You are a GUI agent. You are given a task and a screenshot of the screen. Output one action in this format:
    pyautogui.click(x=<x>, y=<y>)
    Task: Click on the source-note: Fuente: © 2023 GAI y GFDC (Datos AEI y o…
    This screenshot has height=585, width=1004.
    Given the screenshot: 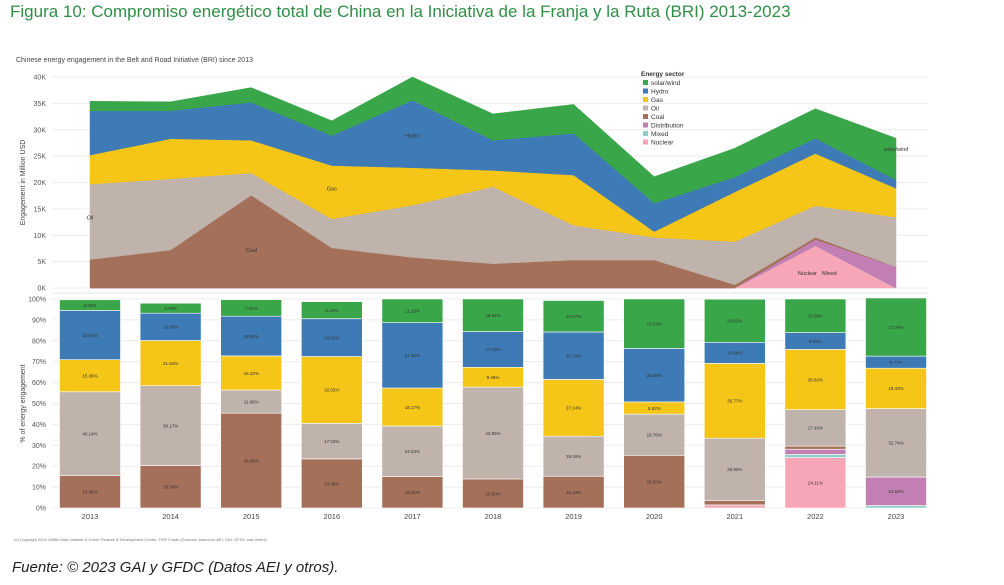 What is the action you would take?
    pyautogui.click(x=175, y=567)
    